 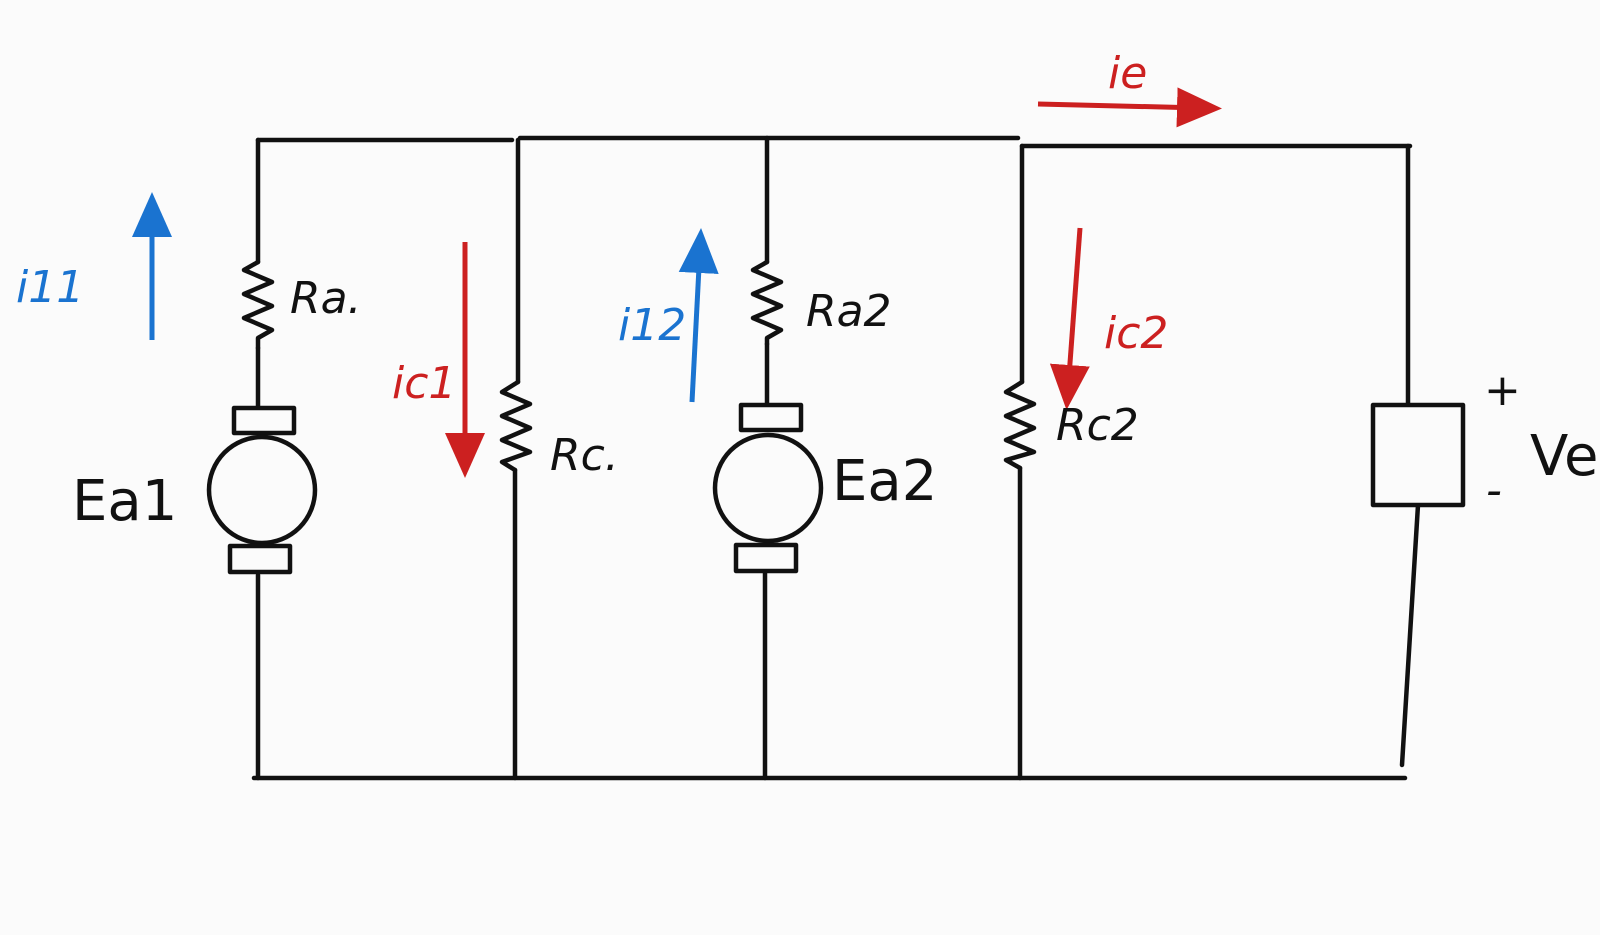 I want to click on label-ic2: ic2, so click(x=1136, y=333).